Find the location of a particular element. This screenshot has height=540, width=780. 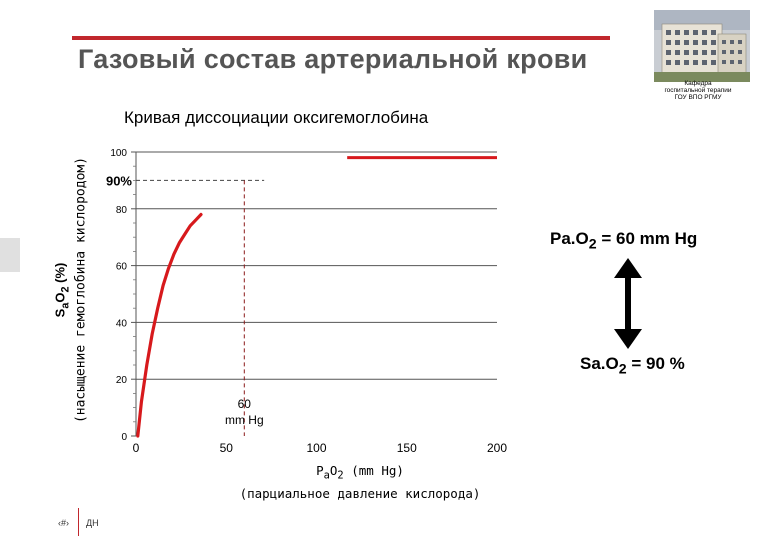

footer-author: ДН is located at coordinates (92, 523).